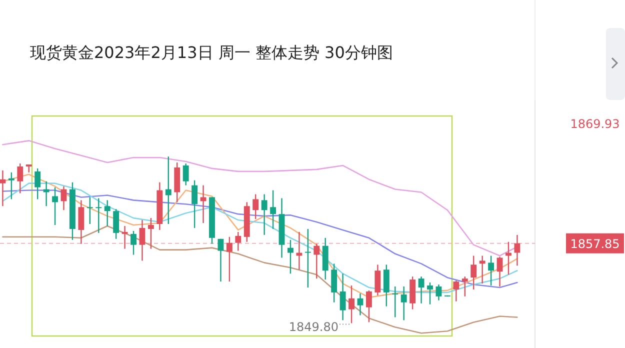 The image size is (625, 348). I want to click on ytick: 1857.85, so click(595, 243).